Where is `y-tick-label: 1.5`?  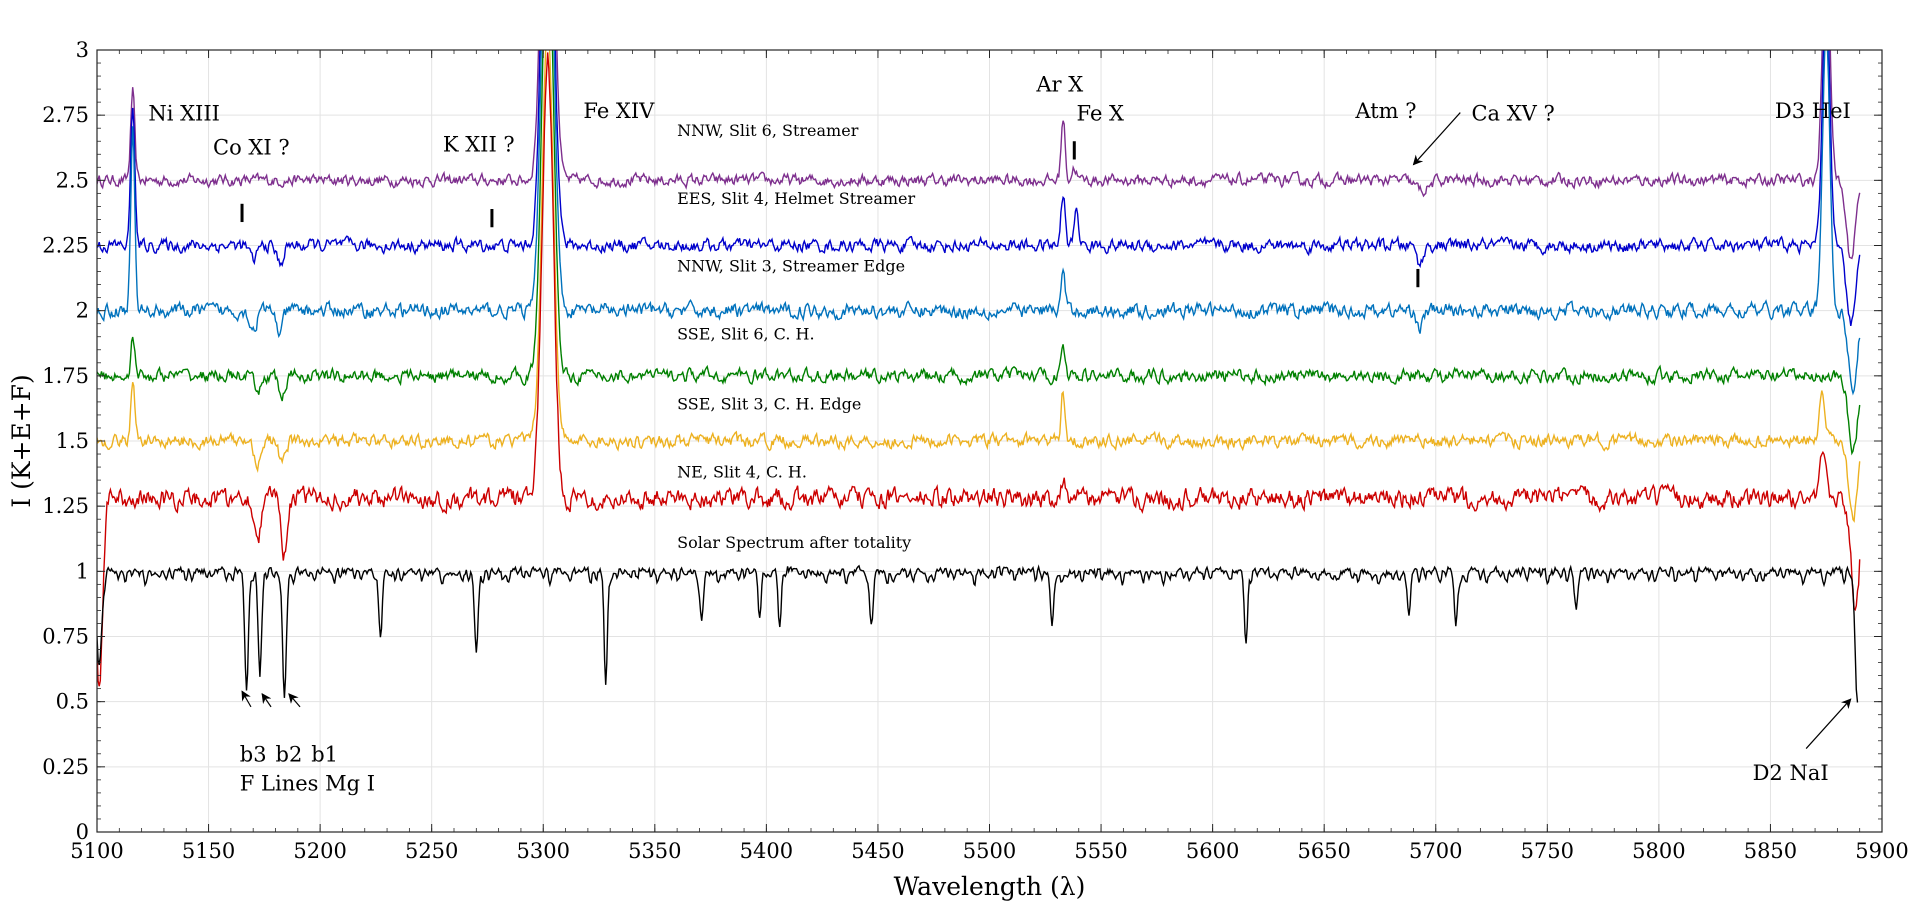 y-tick-label: 1.5 is located at coordinates (72, 441).